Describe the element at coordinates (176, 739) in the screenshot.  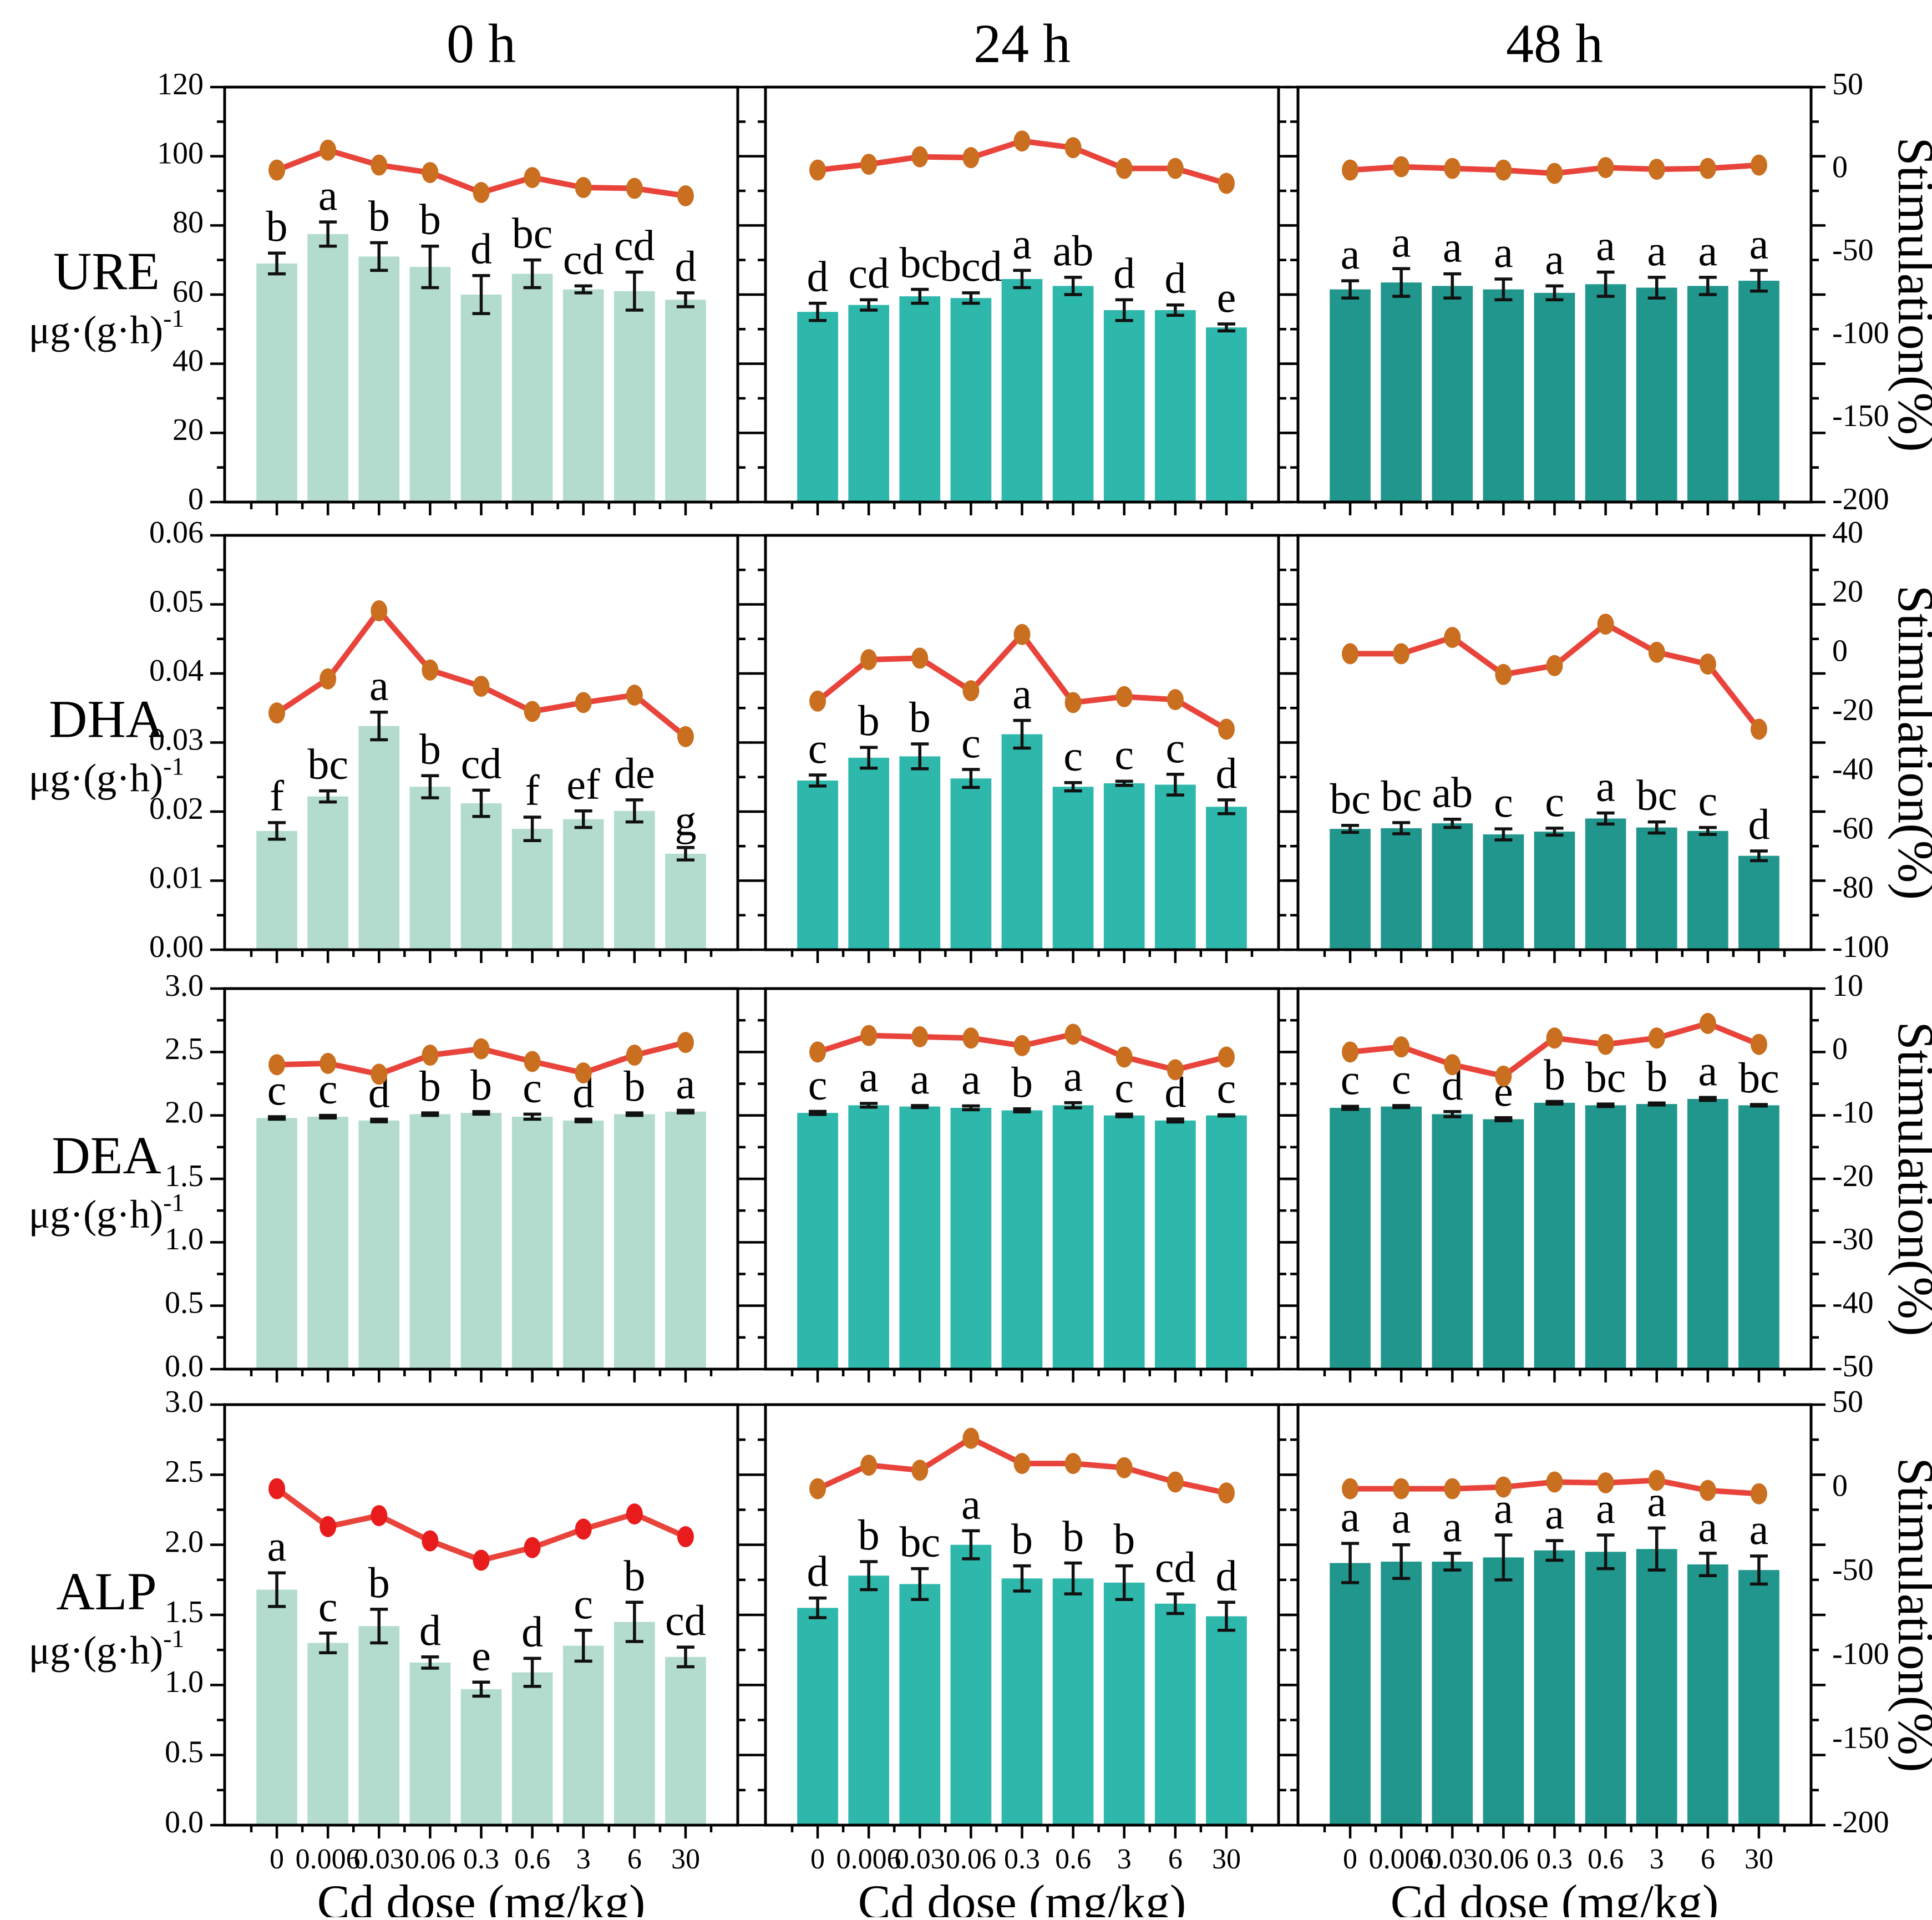
I see `y-tick-label: 0.03` at that location.